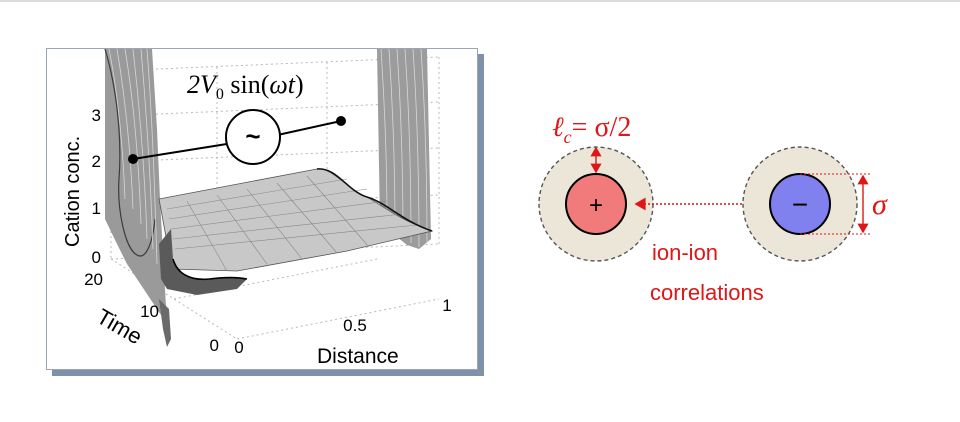 Image resolution: width=960 pixels, height=422 pixels. What do you see at coordinates (685, 252) in the screenshot?
I see `correlation-label-line1: ion-ion` at bounding box center [685, 252].